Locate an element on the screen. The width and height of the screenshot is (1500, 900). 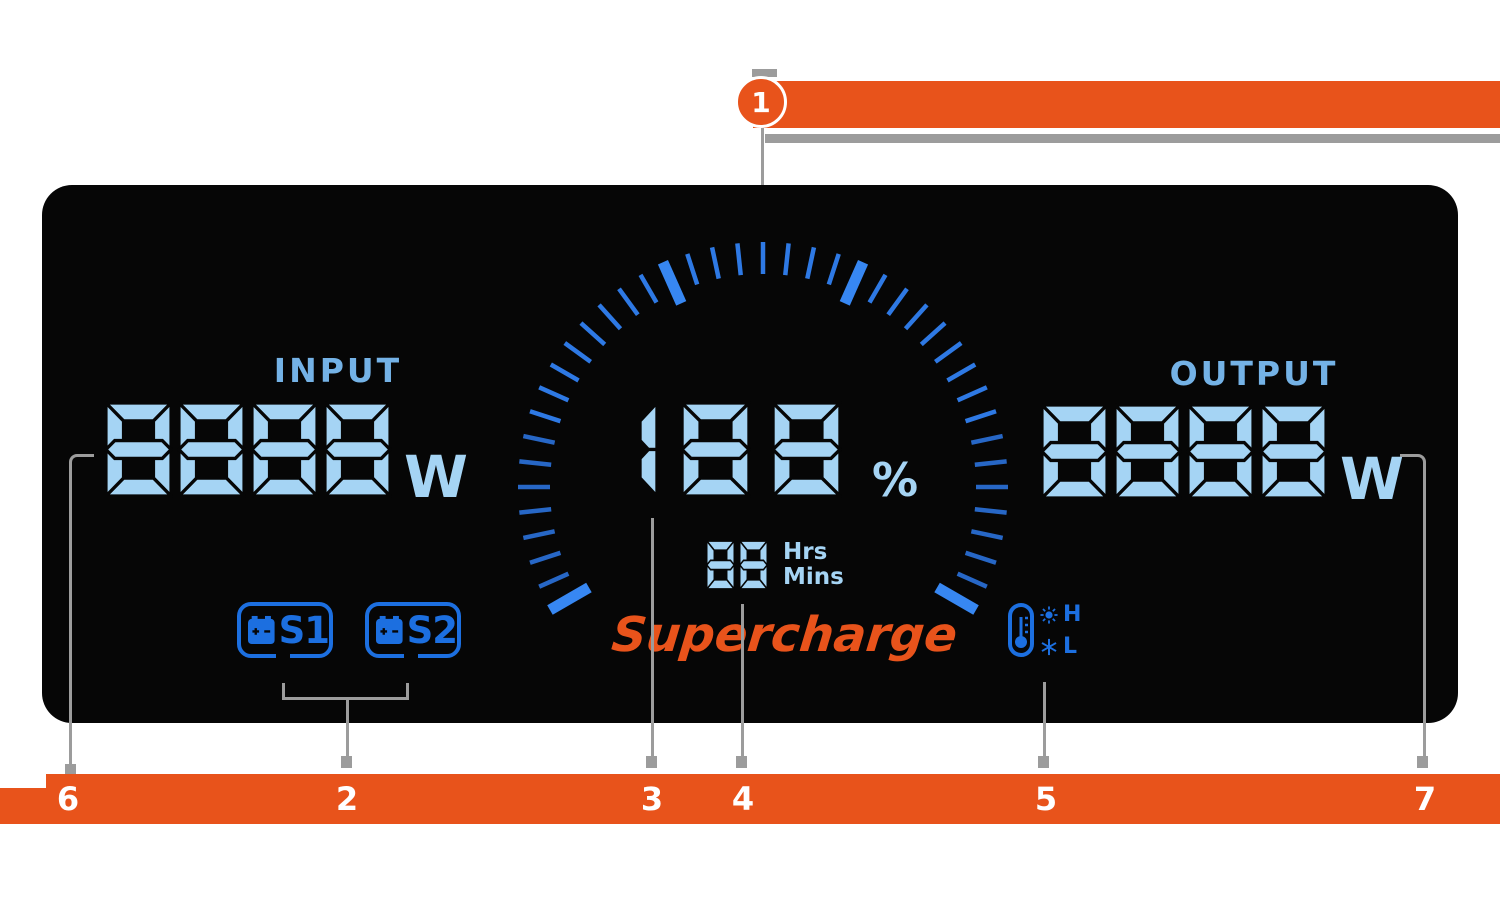
input-wattage-unit: W is located at coordinates (436, 476).